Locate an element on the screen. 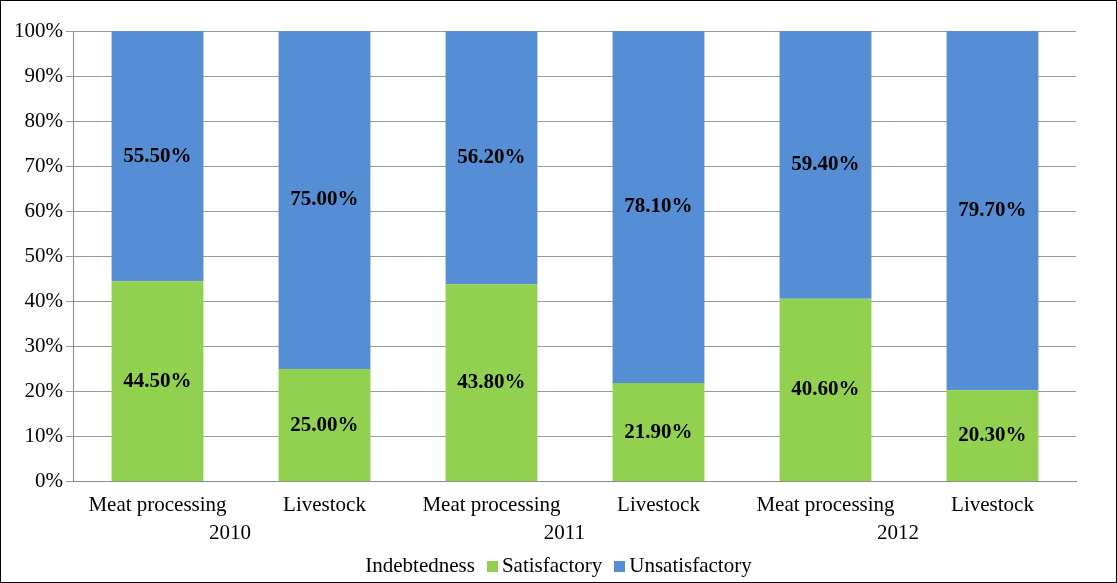 The image size is (1117, 583). y-tick-label: 40% is located at coordinates (43, 300).